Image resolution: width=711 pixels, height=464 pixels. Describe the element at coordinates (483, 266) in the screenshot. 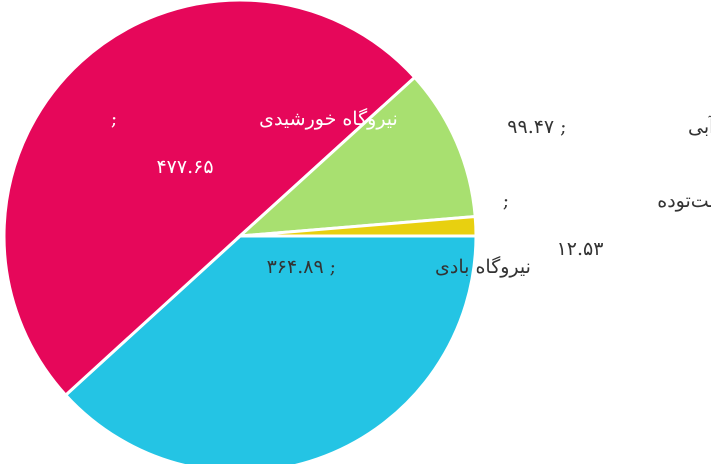

I see `data-label: نیروگاه بادی` at that location.